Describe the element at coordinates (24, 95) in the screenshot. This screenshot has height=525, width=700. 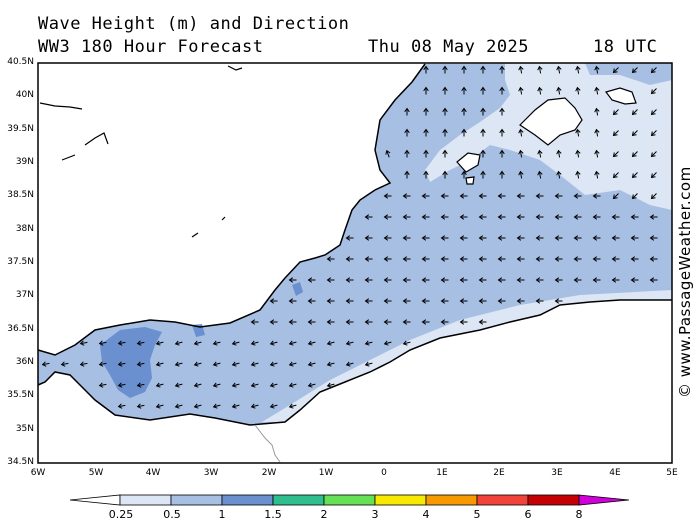
I see `lat-label: 40N` at that location.